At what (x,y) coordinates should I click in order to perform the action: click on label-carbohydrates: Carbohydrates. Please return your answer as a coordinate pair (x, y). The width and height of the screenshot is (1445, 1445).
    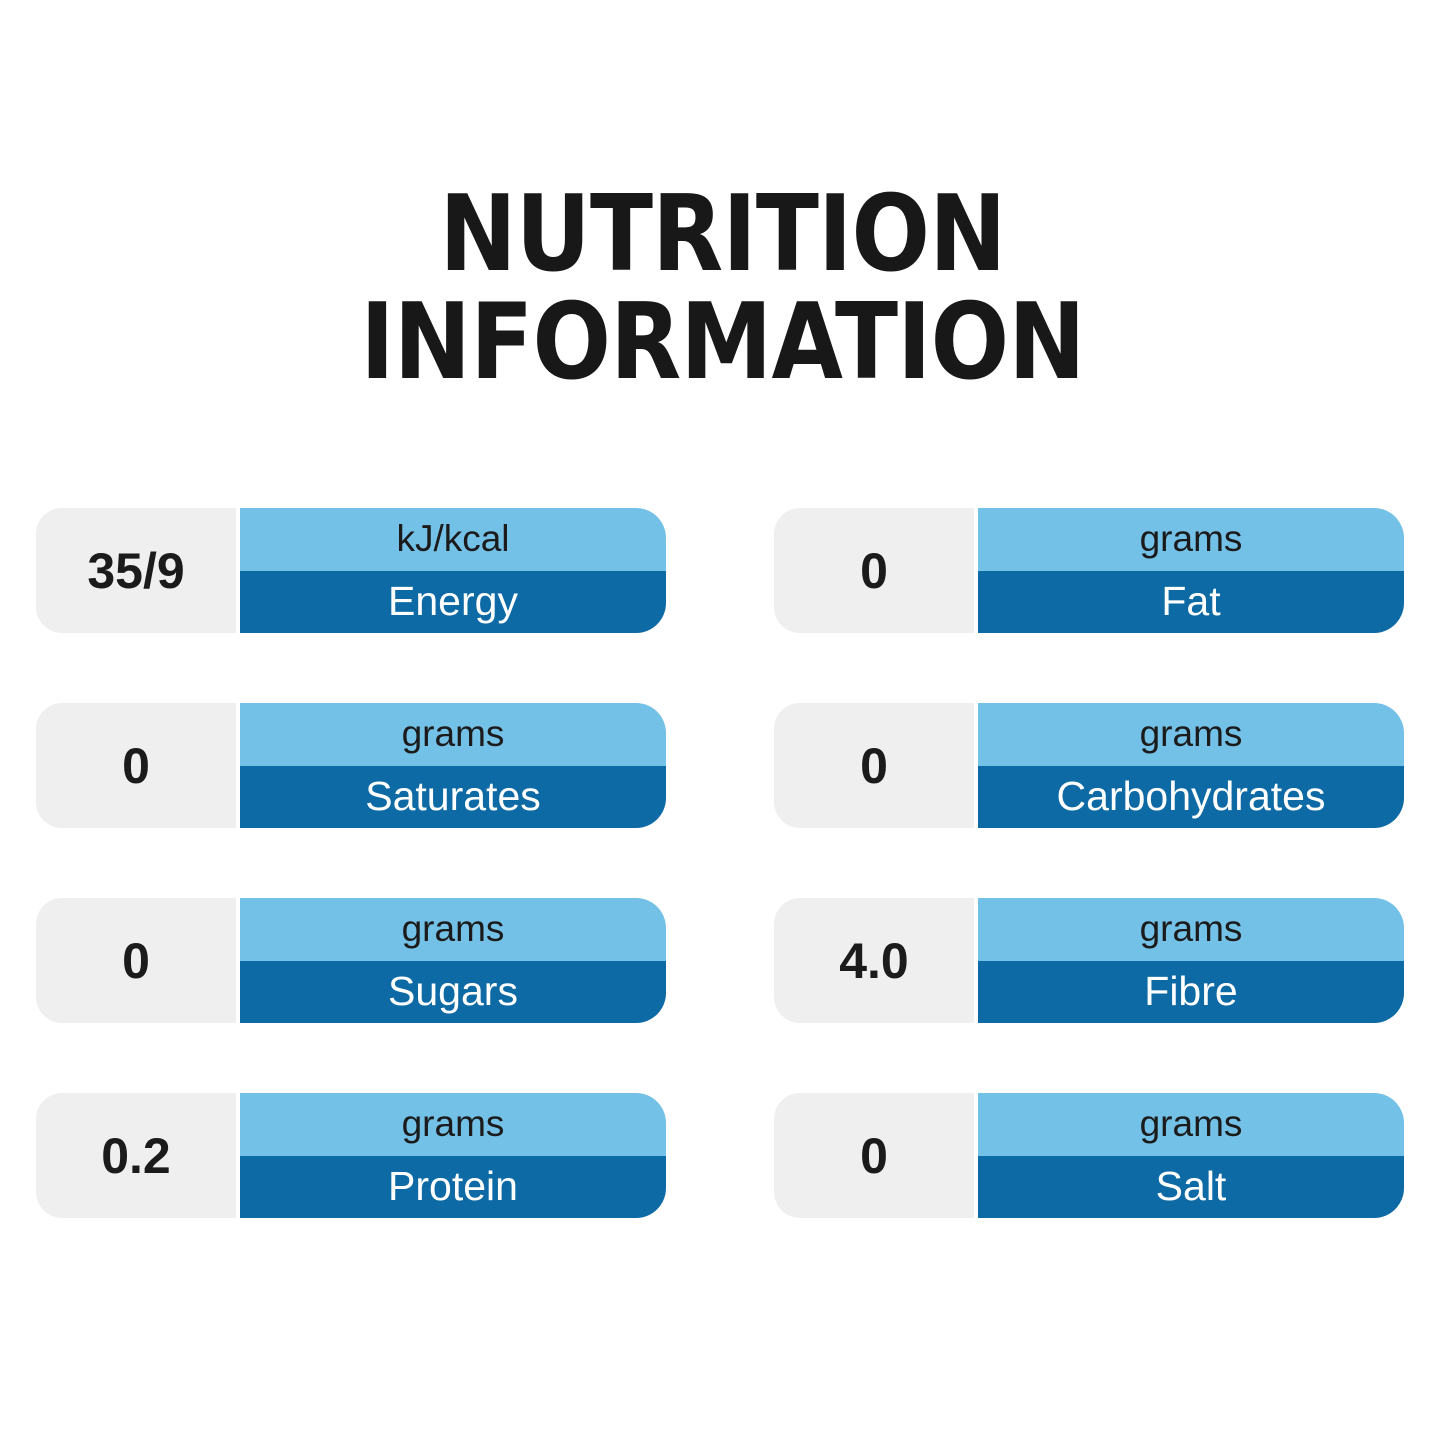
    Looking at the image, I should click on (1191, 796).